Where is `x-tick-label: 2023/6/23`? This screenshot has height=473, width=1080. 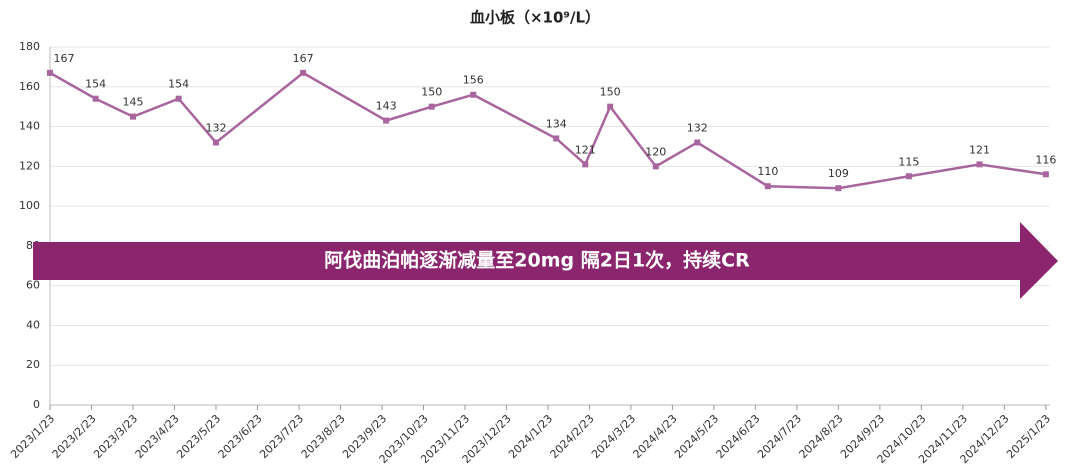 x-tick-label: 2023/6/23 is located at coordinates (240, 436).